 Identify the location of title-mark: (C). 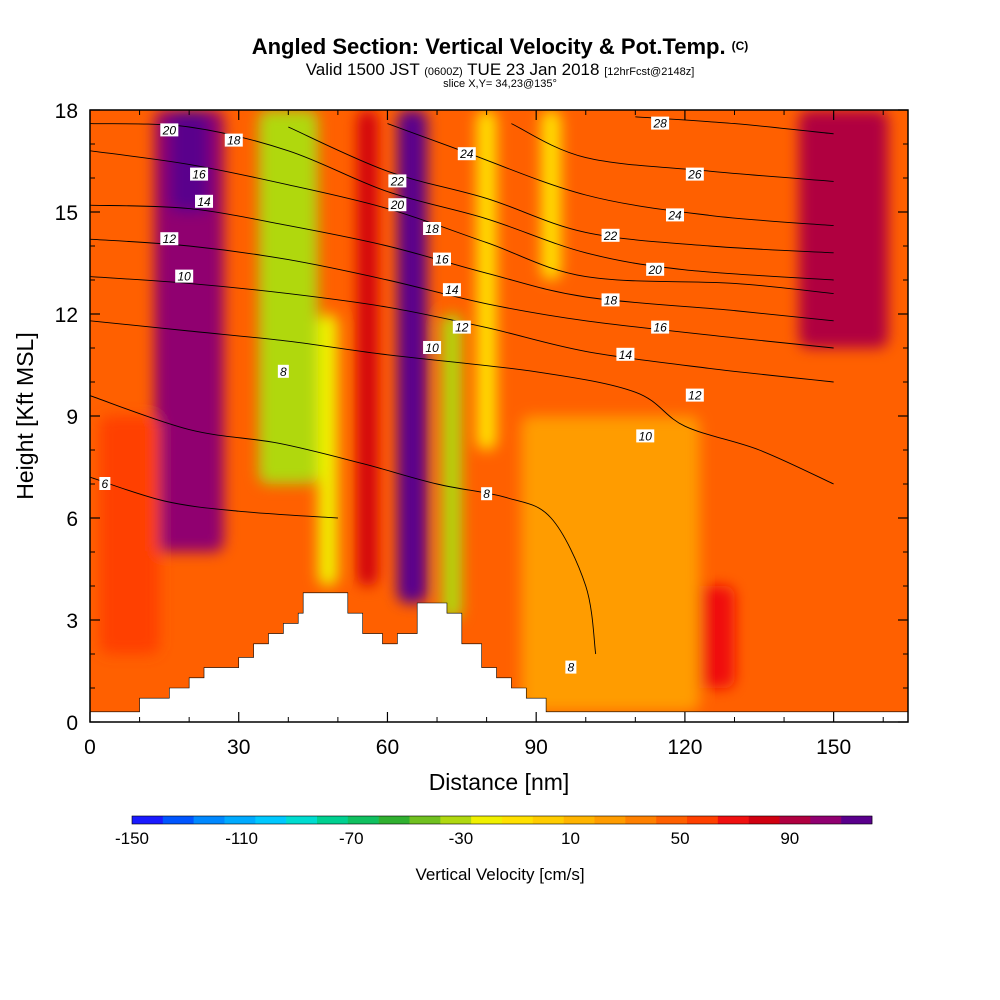
(740, 46).